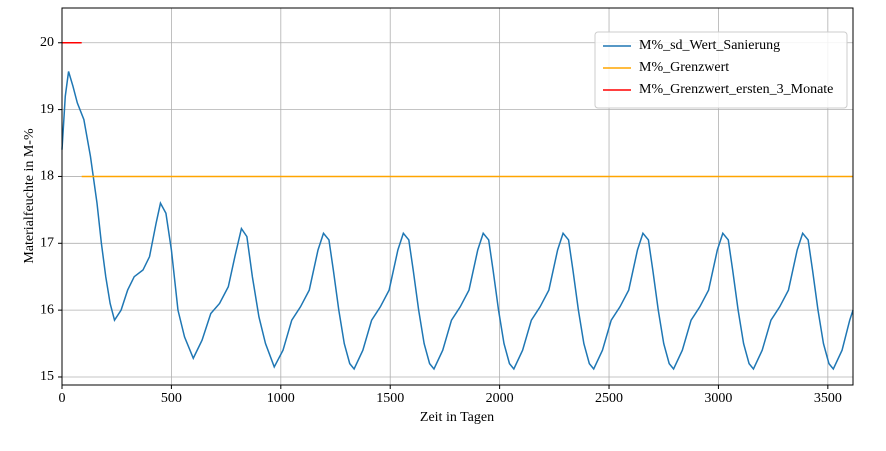 Image resolution: width=886 pixels, height=451 pixels. What do you see at coordinates (171, 398) in the screenshot?
I see `x-tick-label: 500` at bounding box center [171, 398].